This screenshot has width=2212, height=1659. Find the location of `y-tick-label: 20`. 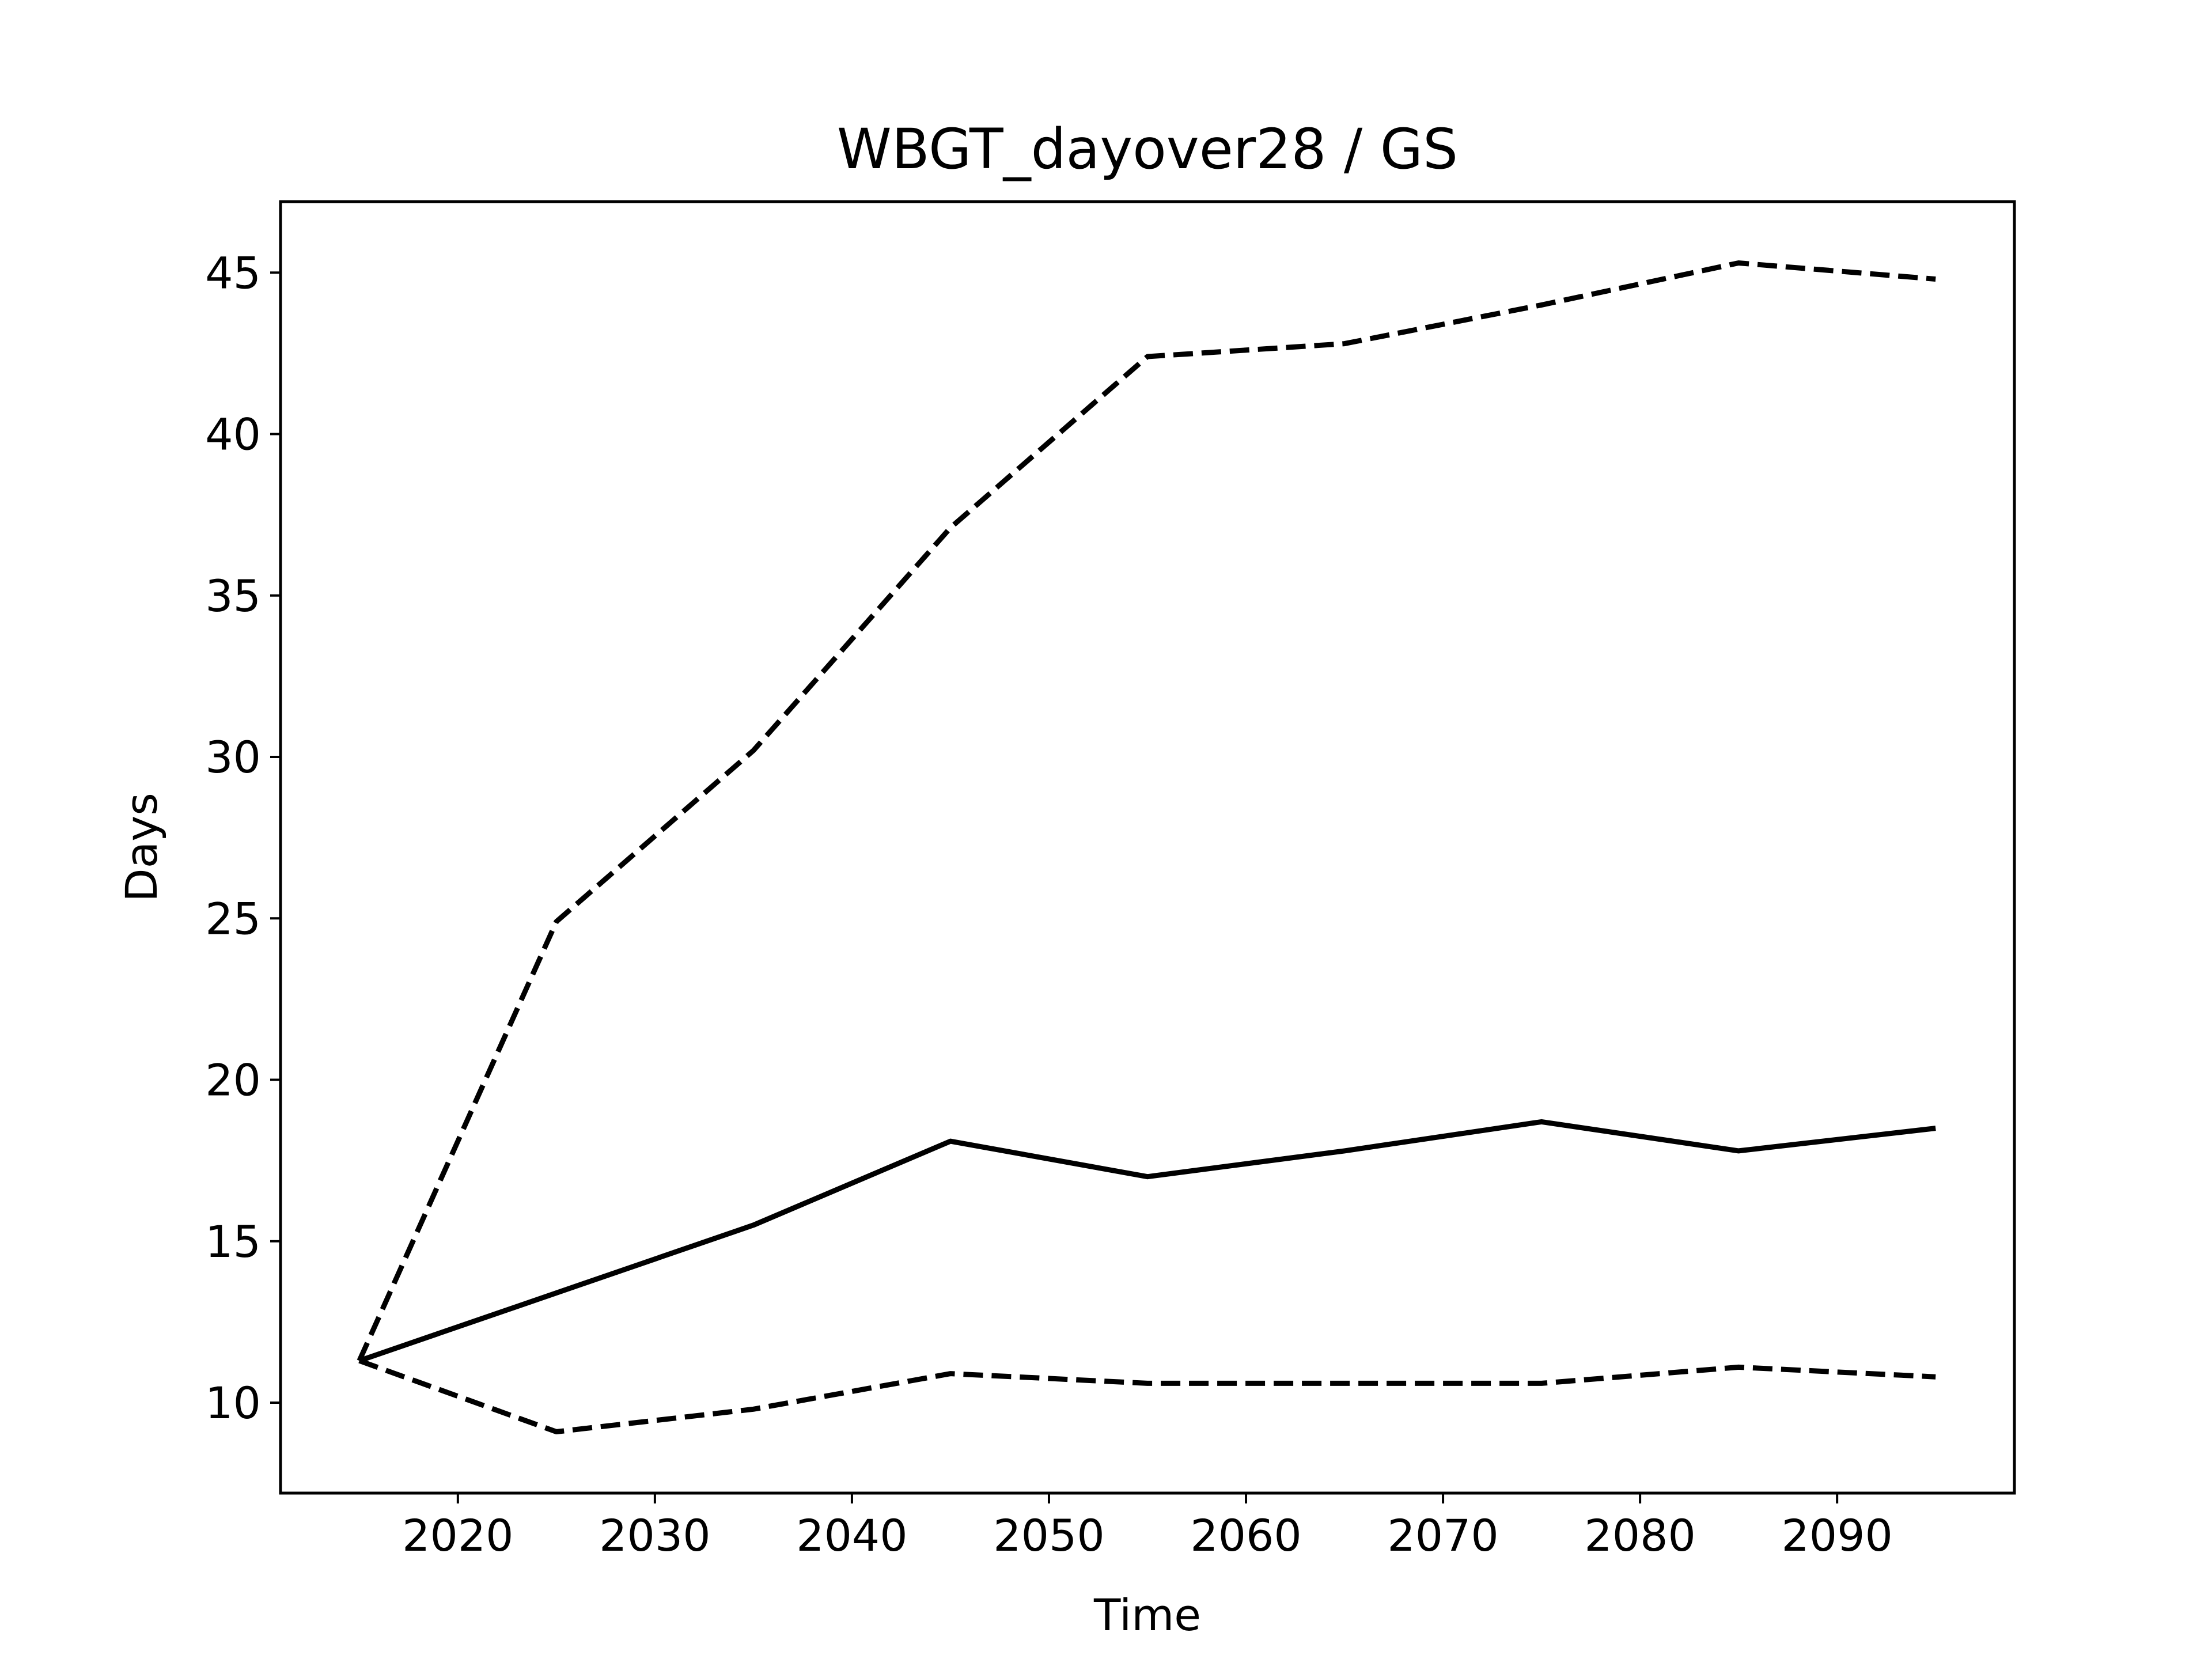

y-tick-label: 20 is located at coordinates (233, 1080).